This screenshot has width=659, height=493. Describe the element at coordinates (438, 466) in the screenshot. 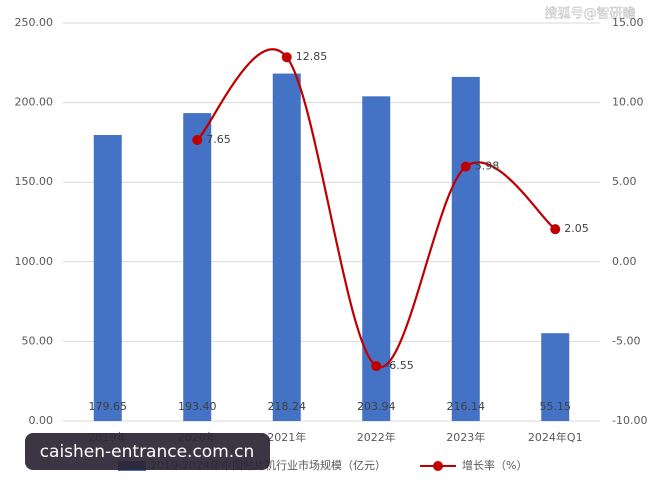

I see `legend-swatch` at that location.